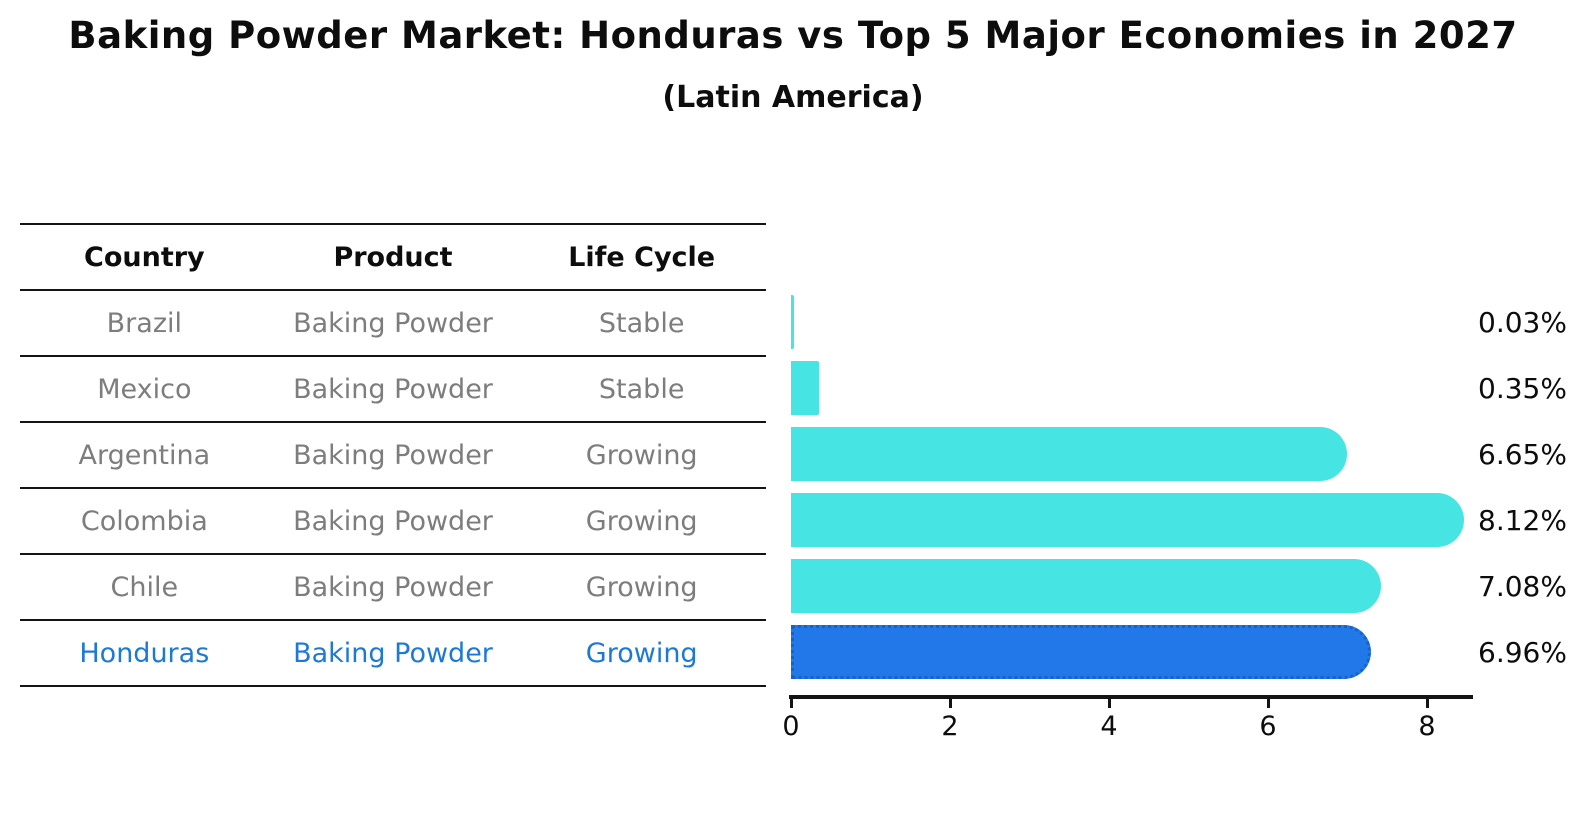 The image size is (1586, 823). What do you see at coordinates (1086, 586) in the screenshot?
I see `bar-chile` at bounding box center [1086, 586].